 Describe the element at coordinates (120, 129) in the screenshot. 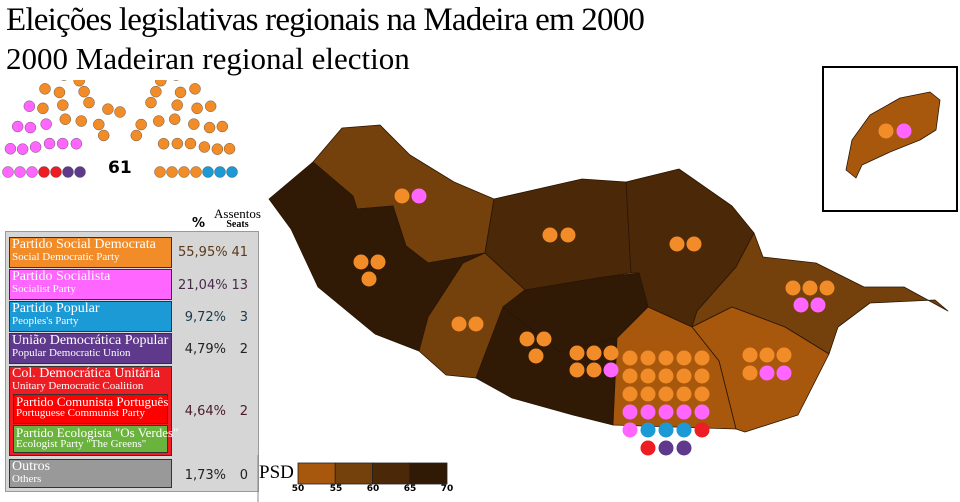

I see `parliament-hemicycle` at that location.